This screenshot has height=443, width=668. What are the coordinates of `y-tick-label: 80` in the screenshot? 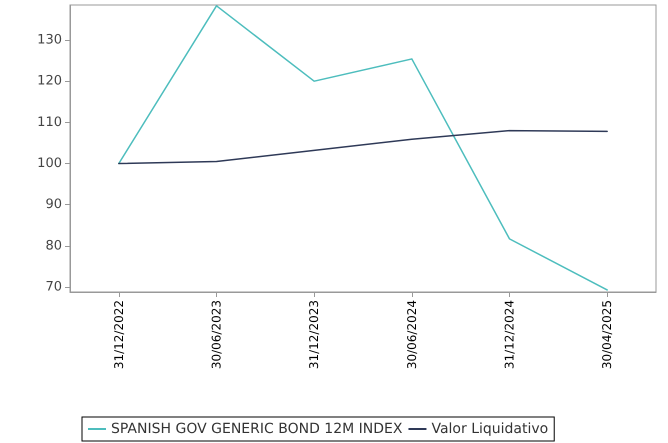 It's located at (53, 246).